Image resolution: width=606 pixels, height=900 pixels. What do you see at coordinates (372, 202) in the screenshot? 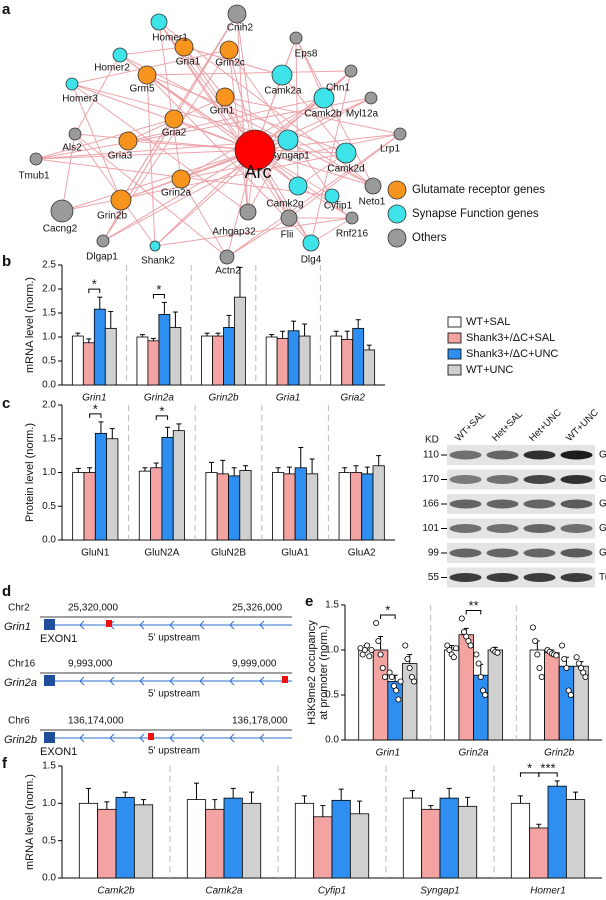
I see `gene-label: Neto1` at bounding box center [372, 202].